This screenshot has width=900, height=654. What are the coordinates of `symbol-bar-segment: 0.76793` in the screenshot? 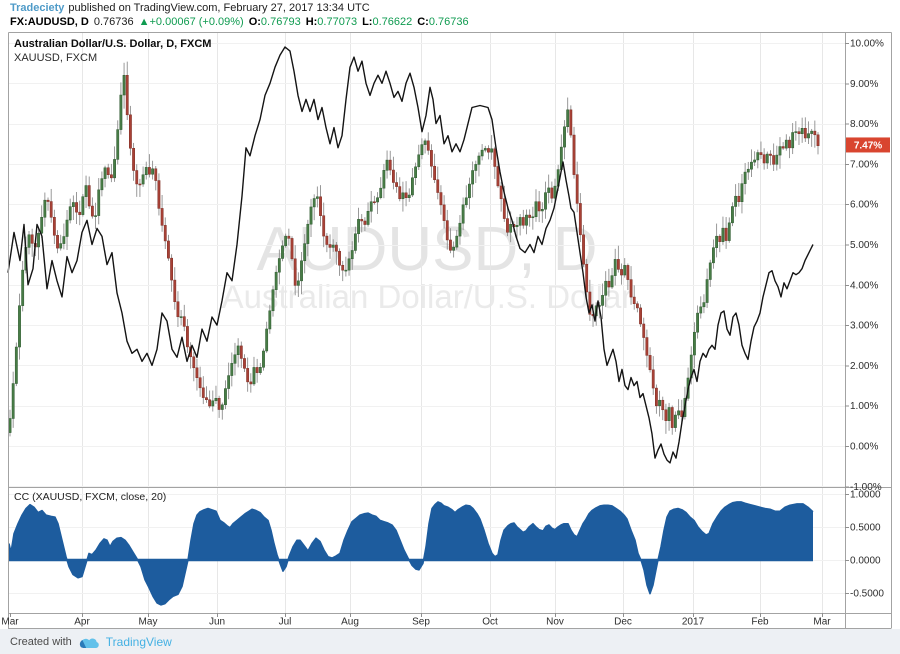 It's located at (280, 22).